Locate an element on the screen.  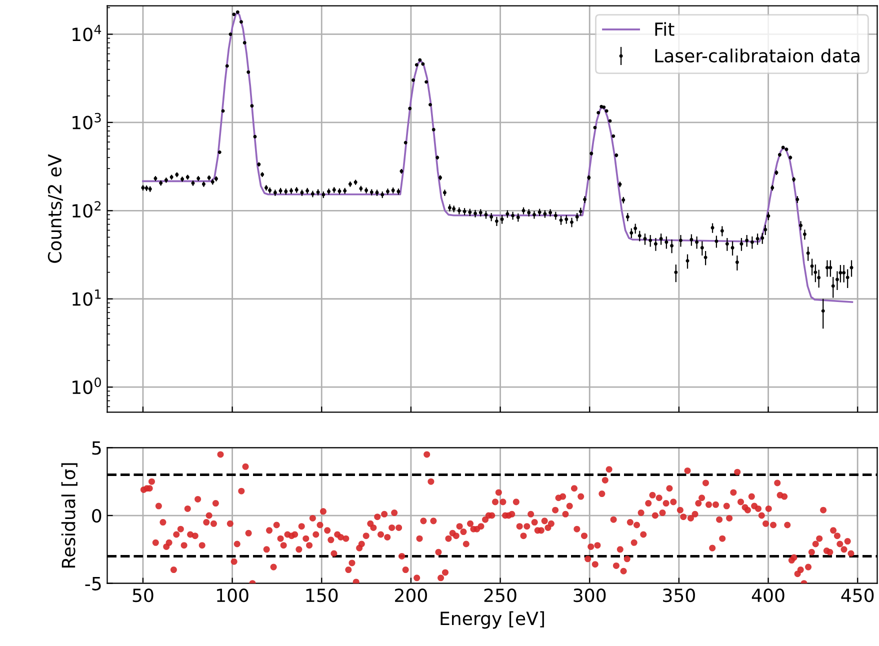
legend-label: Laser-calibrataion data is located at coordinates (757, 55).